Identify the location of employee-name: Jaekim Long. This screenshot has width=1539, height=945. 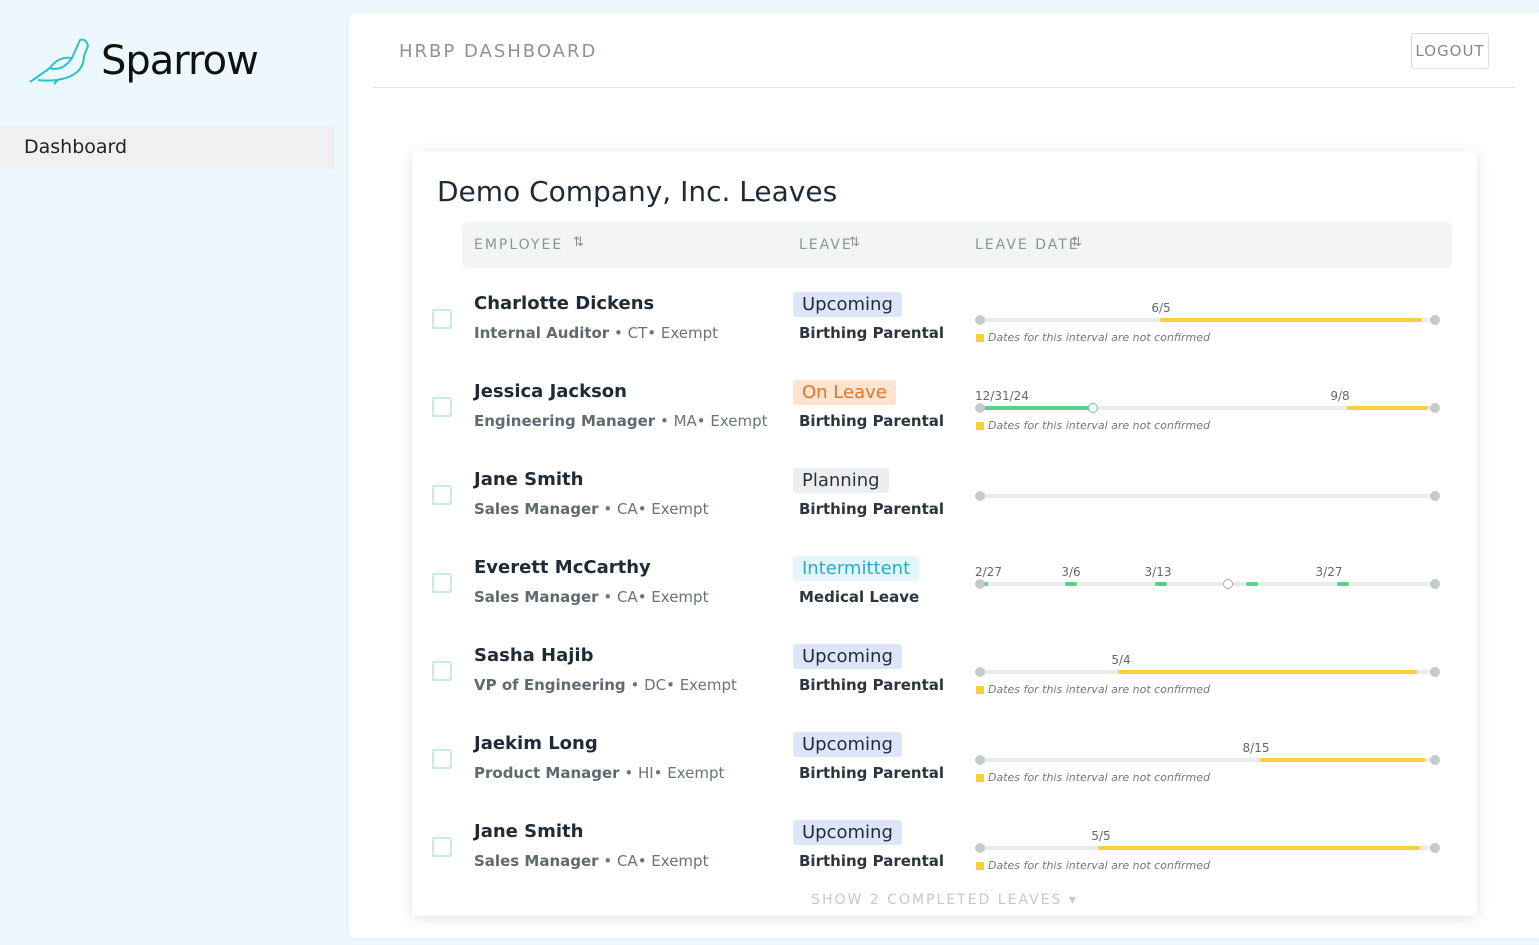
(536, 743).